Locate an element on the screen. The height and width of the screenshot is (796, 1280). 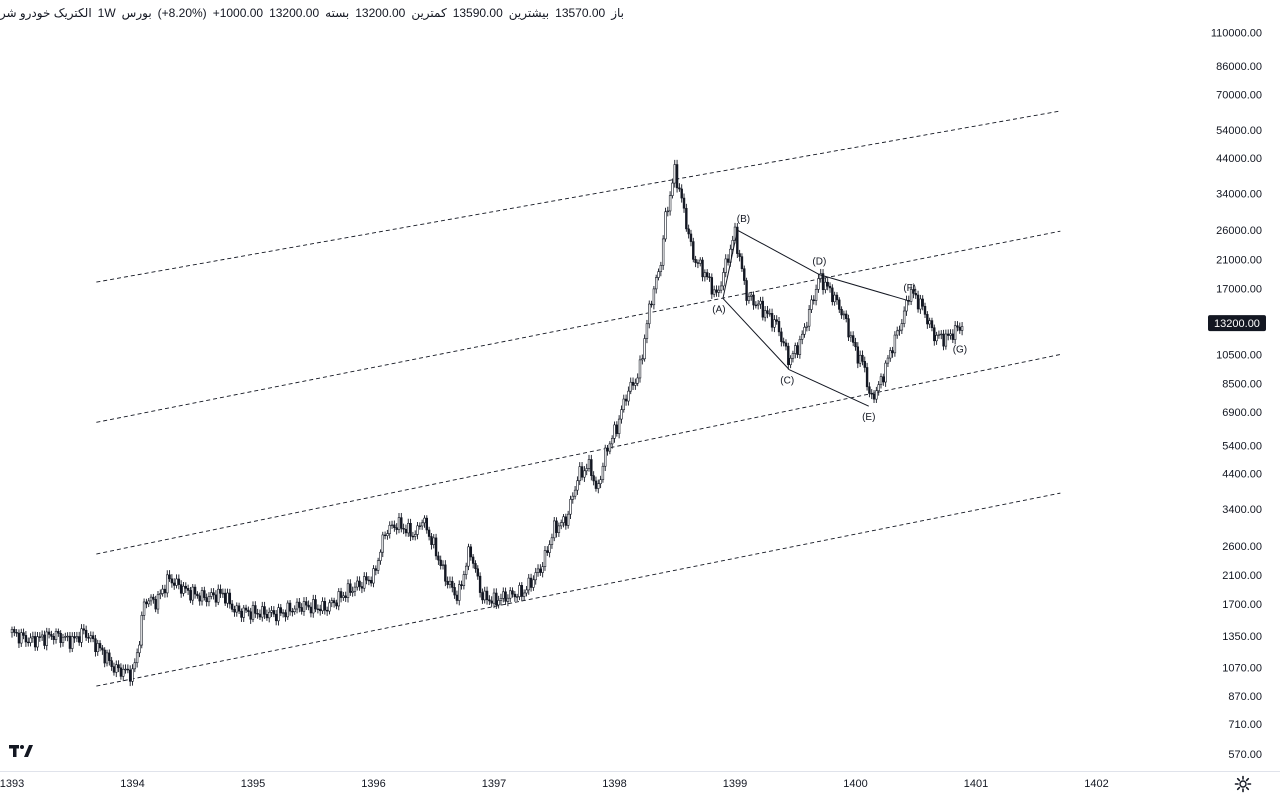
price-tick-label: 17000.00 is located at coordinates (1239, 289).